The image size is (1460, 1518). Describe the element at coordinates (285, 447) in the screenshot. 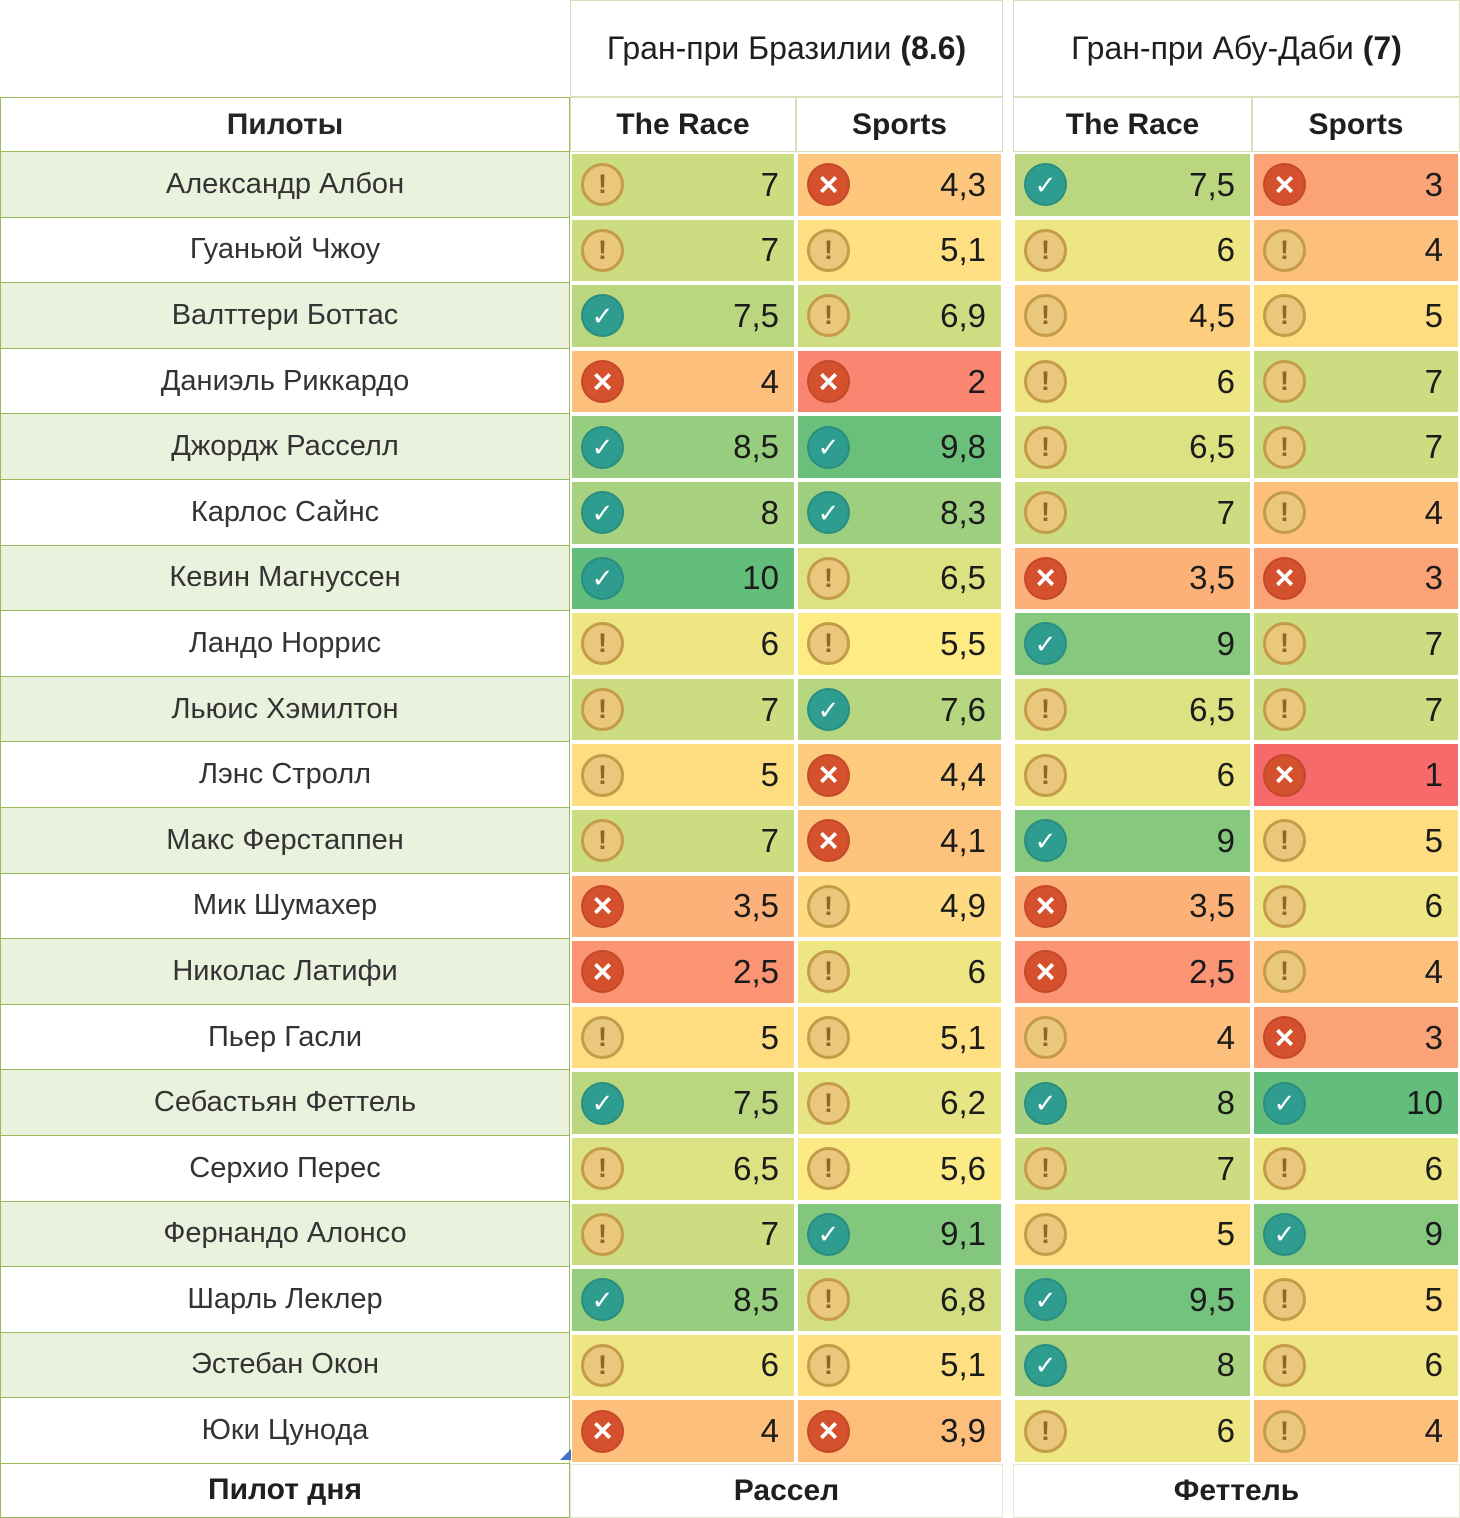

I see `driver-name-cell: Джордж Расселл` at that location.